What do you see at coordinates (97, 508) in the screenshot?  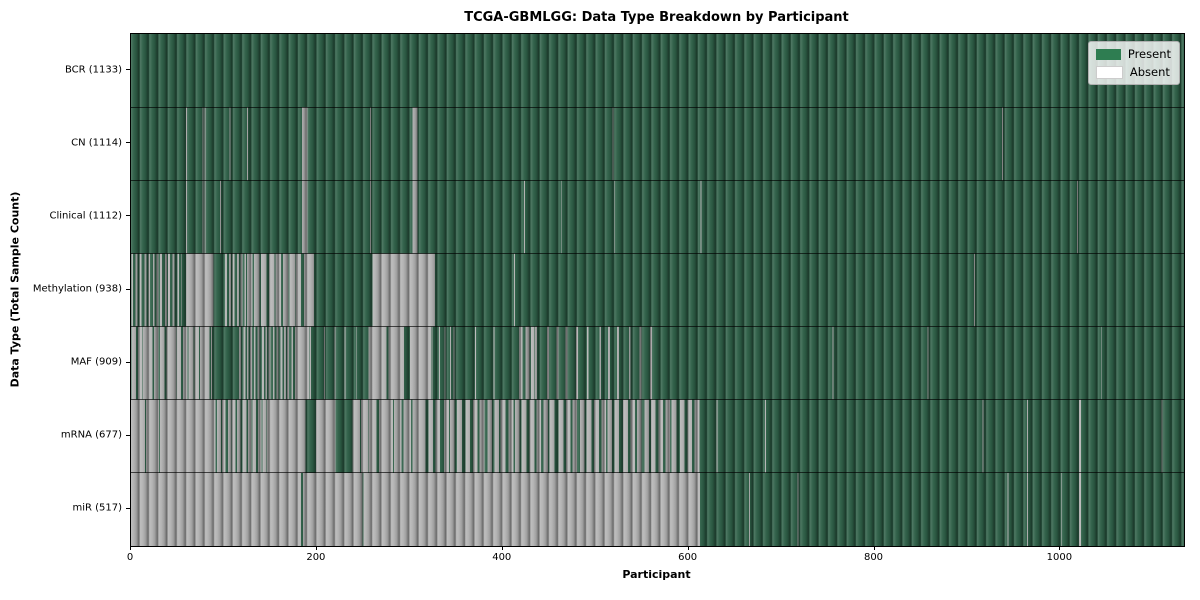 I see `row-label-mir: miR (517)` at bounding box center [97, 508].